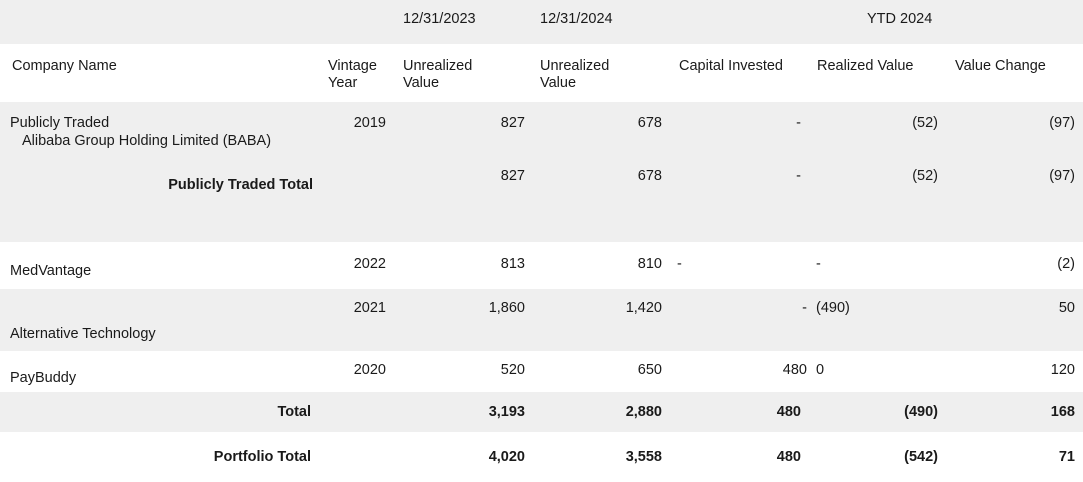 The image size is (1083, 482). What do you see at coordinates (1066, 308) in the screenshot?
I see `value-change-alternative-technology: 50` at bounding box center [1066, 308].